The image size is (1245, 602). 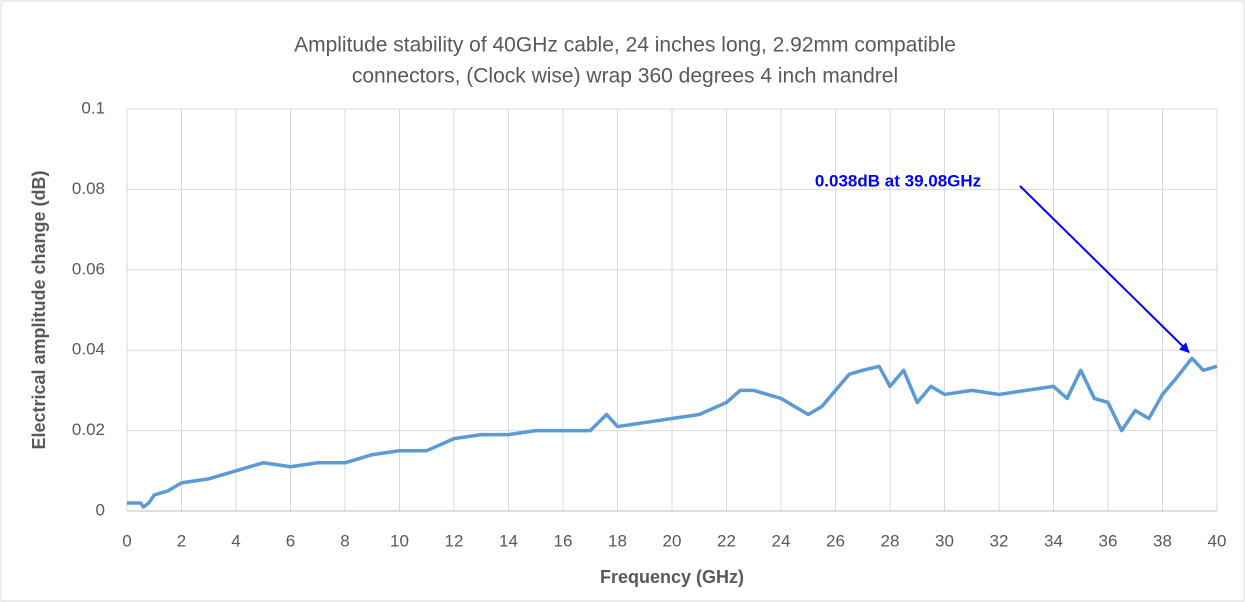 I want to click on x-tick-label: 12, so click(x=454, y=540).